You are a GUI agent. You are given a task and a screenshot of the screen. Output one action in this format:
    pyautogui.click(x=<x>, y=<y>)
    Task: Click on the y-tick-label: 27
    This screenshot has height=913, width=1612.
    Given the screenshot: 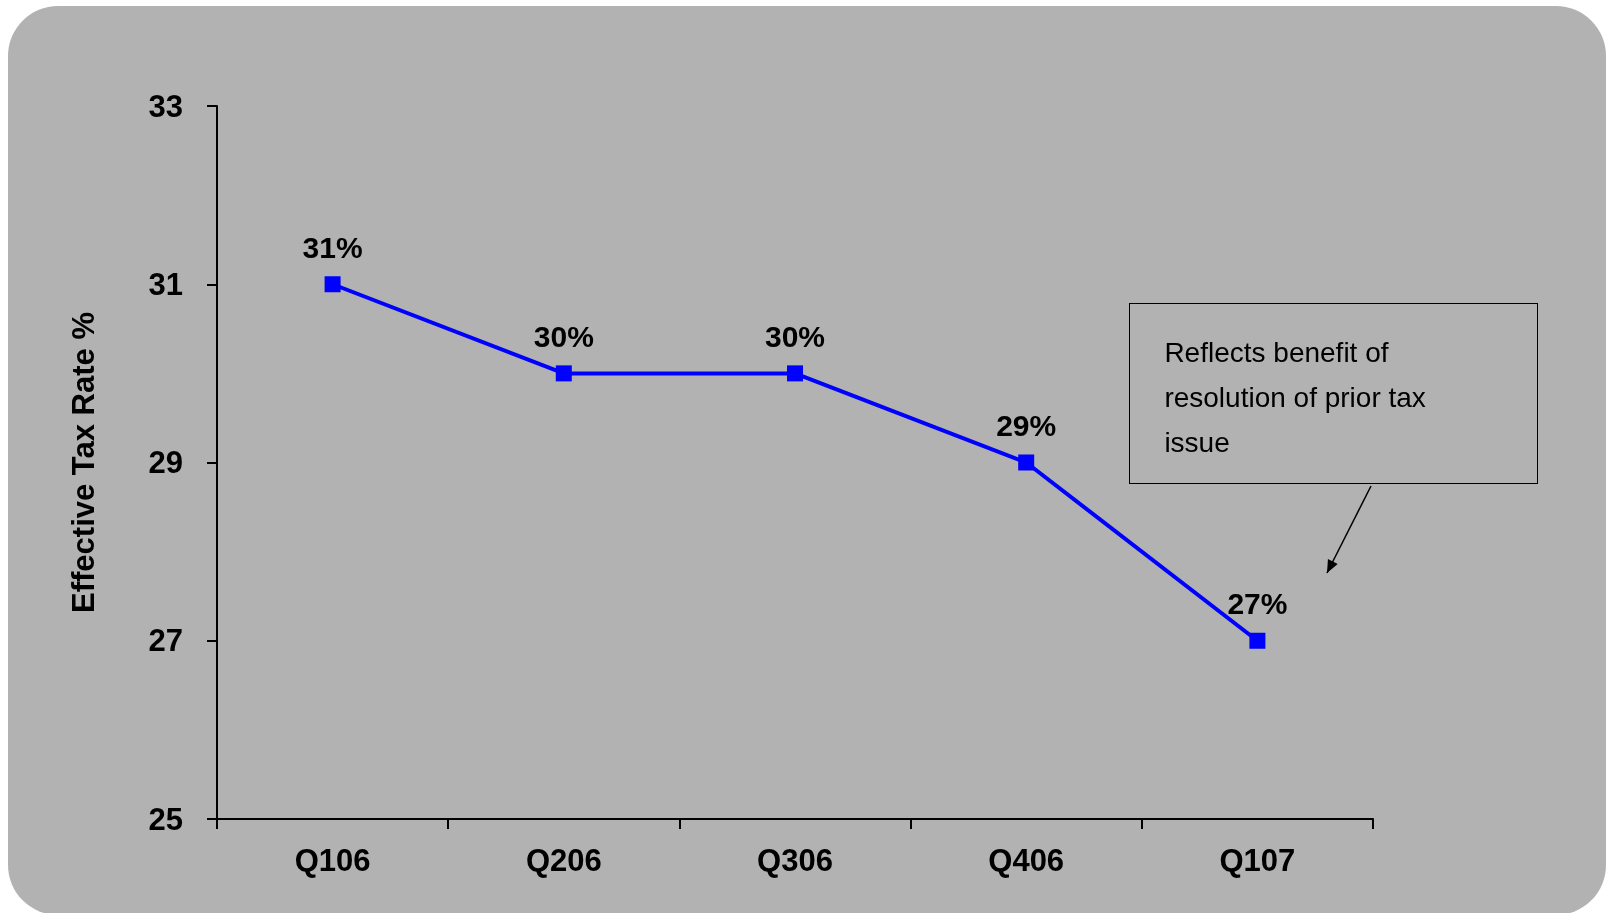 What is the action you would take?
    pyautogui.click(x=165, y=641)
    